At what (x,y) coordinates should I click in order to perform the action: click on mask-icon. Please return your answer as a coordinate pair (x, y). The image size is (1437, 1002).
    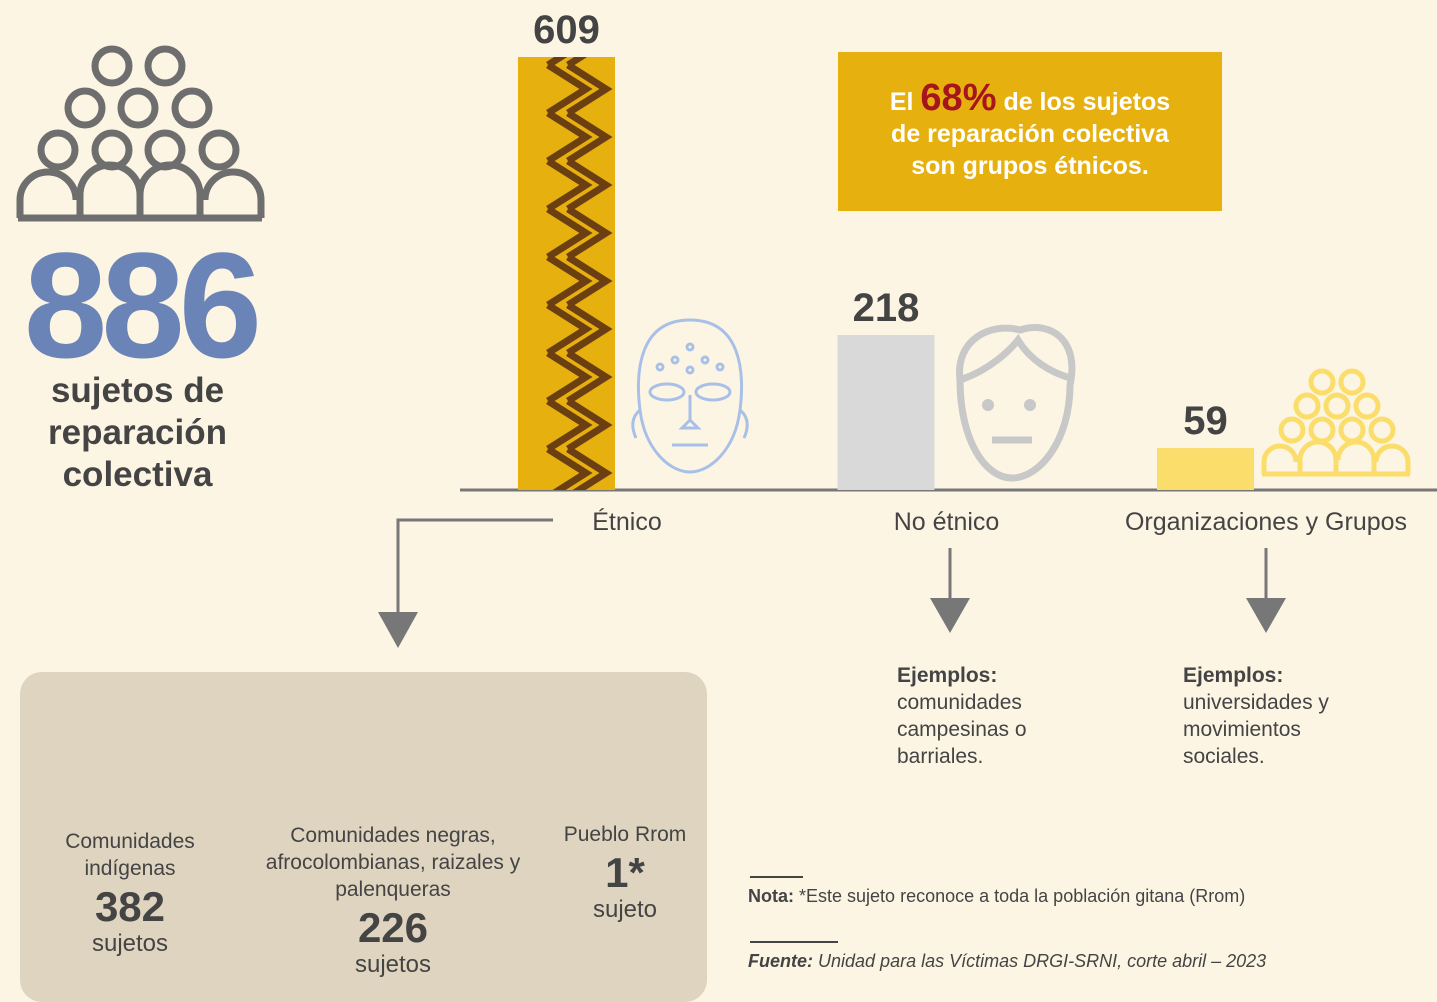
    Looking at the image, I should click on (690, 396).